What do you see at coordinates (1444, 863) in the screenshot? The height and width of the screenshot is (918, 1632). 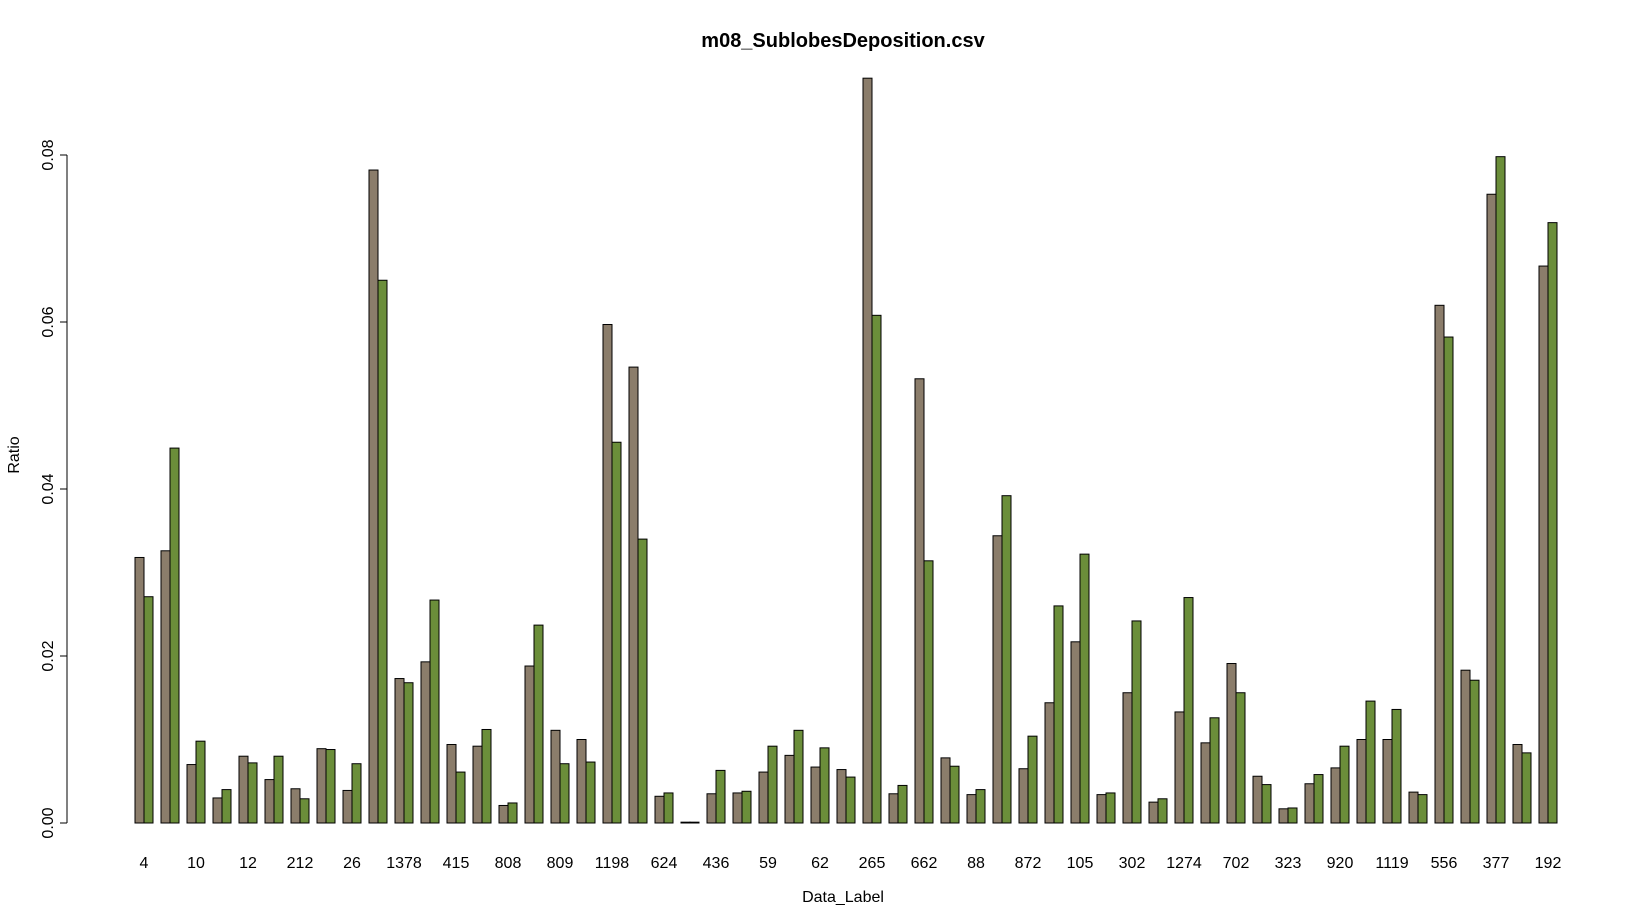 I see `x-tick-label: 556` at bounding box center [1444, 863].